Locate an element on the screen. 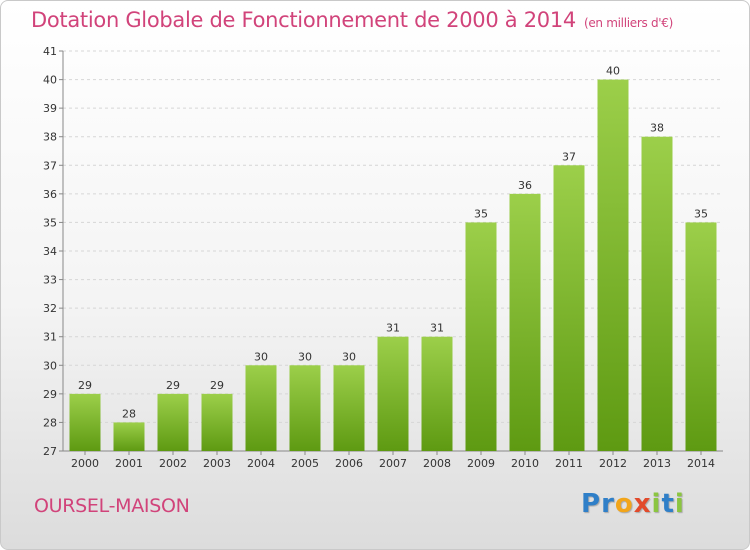 This screenshot has width=750, height=550. bar-2014 is located at coordinates (701, 336).